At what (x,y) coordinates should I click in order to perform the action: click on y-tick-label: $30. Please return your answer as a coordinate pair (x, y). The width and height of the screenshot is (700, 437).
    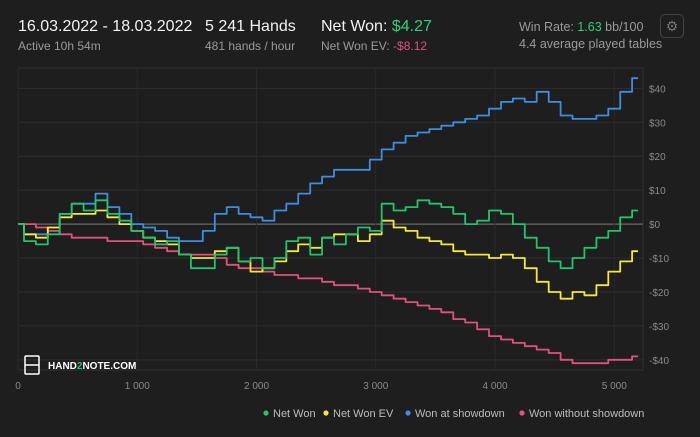
    Looking at the image, I should click on (657, 123).